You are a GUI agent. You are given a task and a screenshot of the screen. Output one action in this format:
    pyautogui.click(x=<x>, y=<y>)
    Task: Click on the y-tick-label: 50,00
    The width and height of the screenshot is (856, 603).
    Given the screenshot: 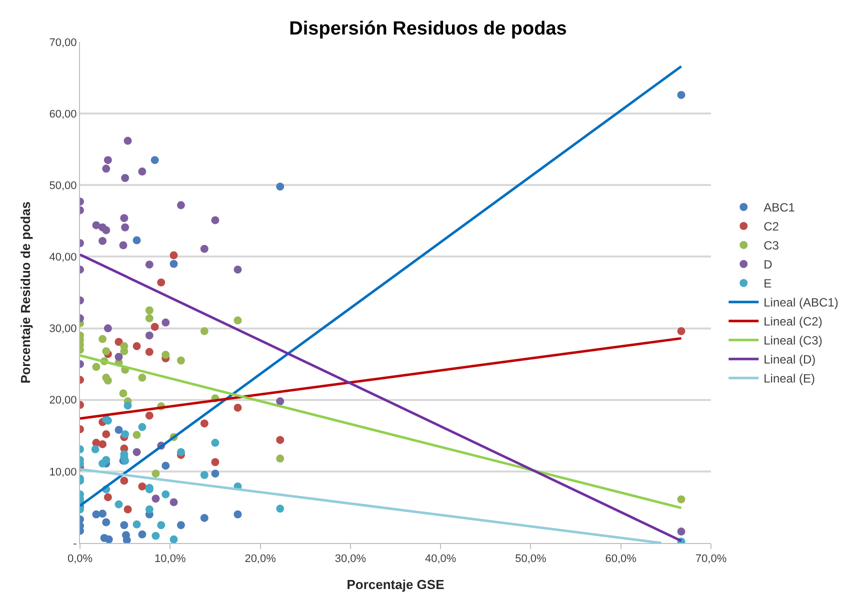 What is the action you would take?
    pyautogui.click(x=63, y=186)
    